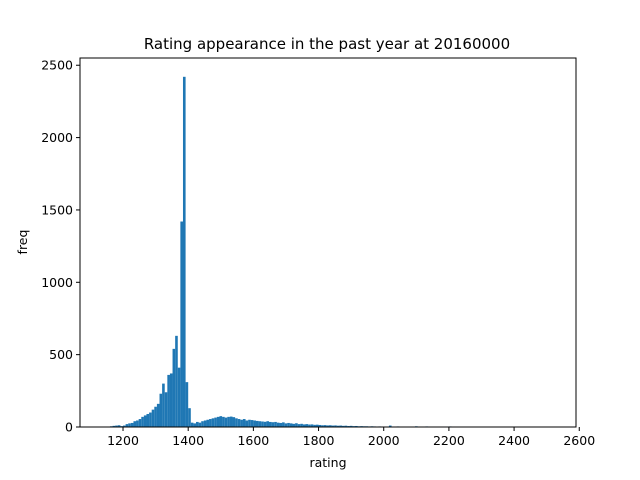 The image size is (640, 480). What do you see at coordinates (57, 282) in the screenshot?
I see `y-tick-label: 1000` at bounding box center [57, 282].